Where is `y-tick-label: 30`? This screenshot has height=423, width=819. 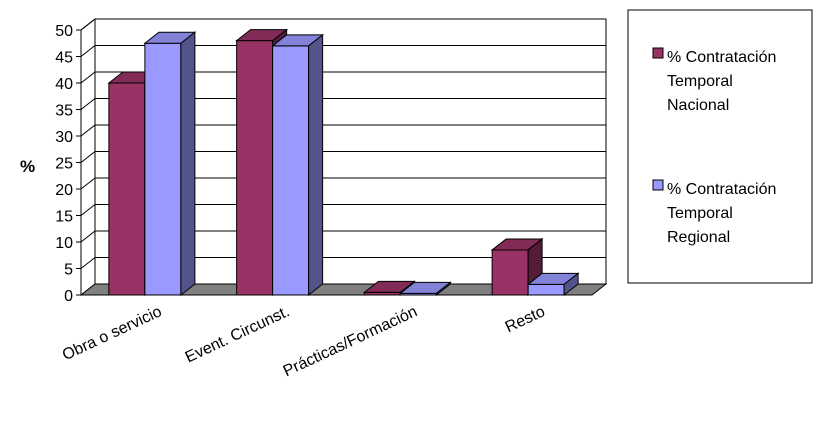
y-tick-label: 30 is located at coordinates (64, 137).